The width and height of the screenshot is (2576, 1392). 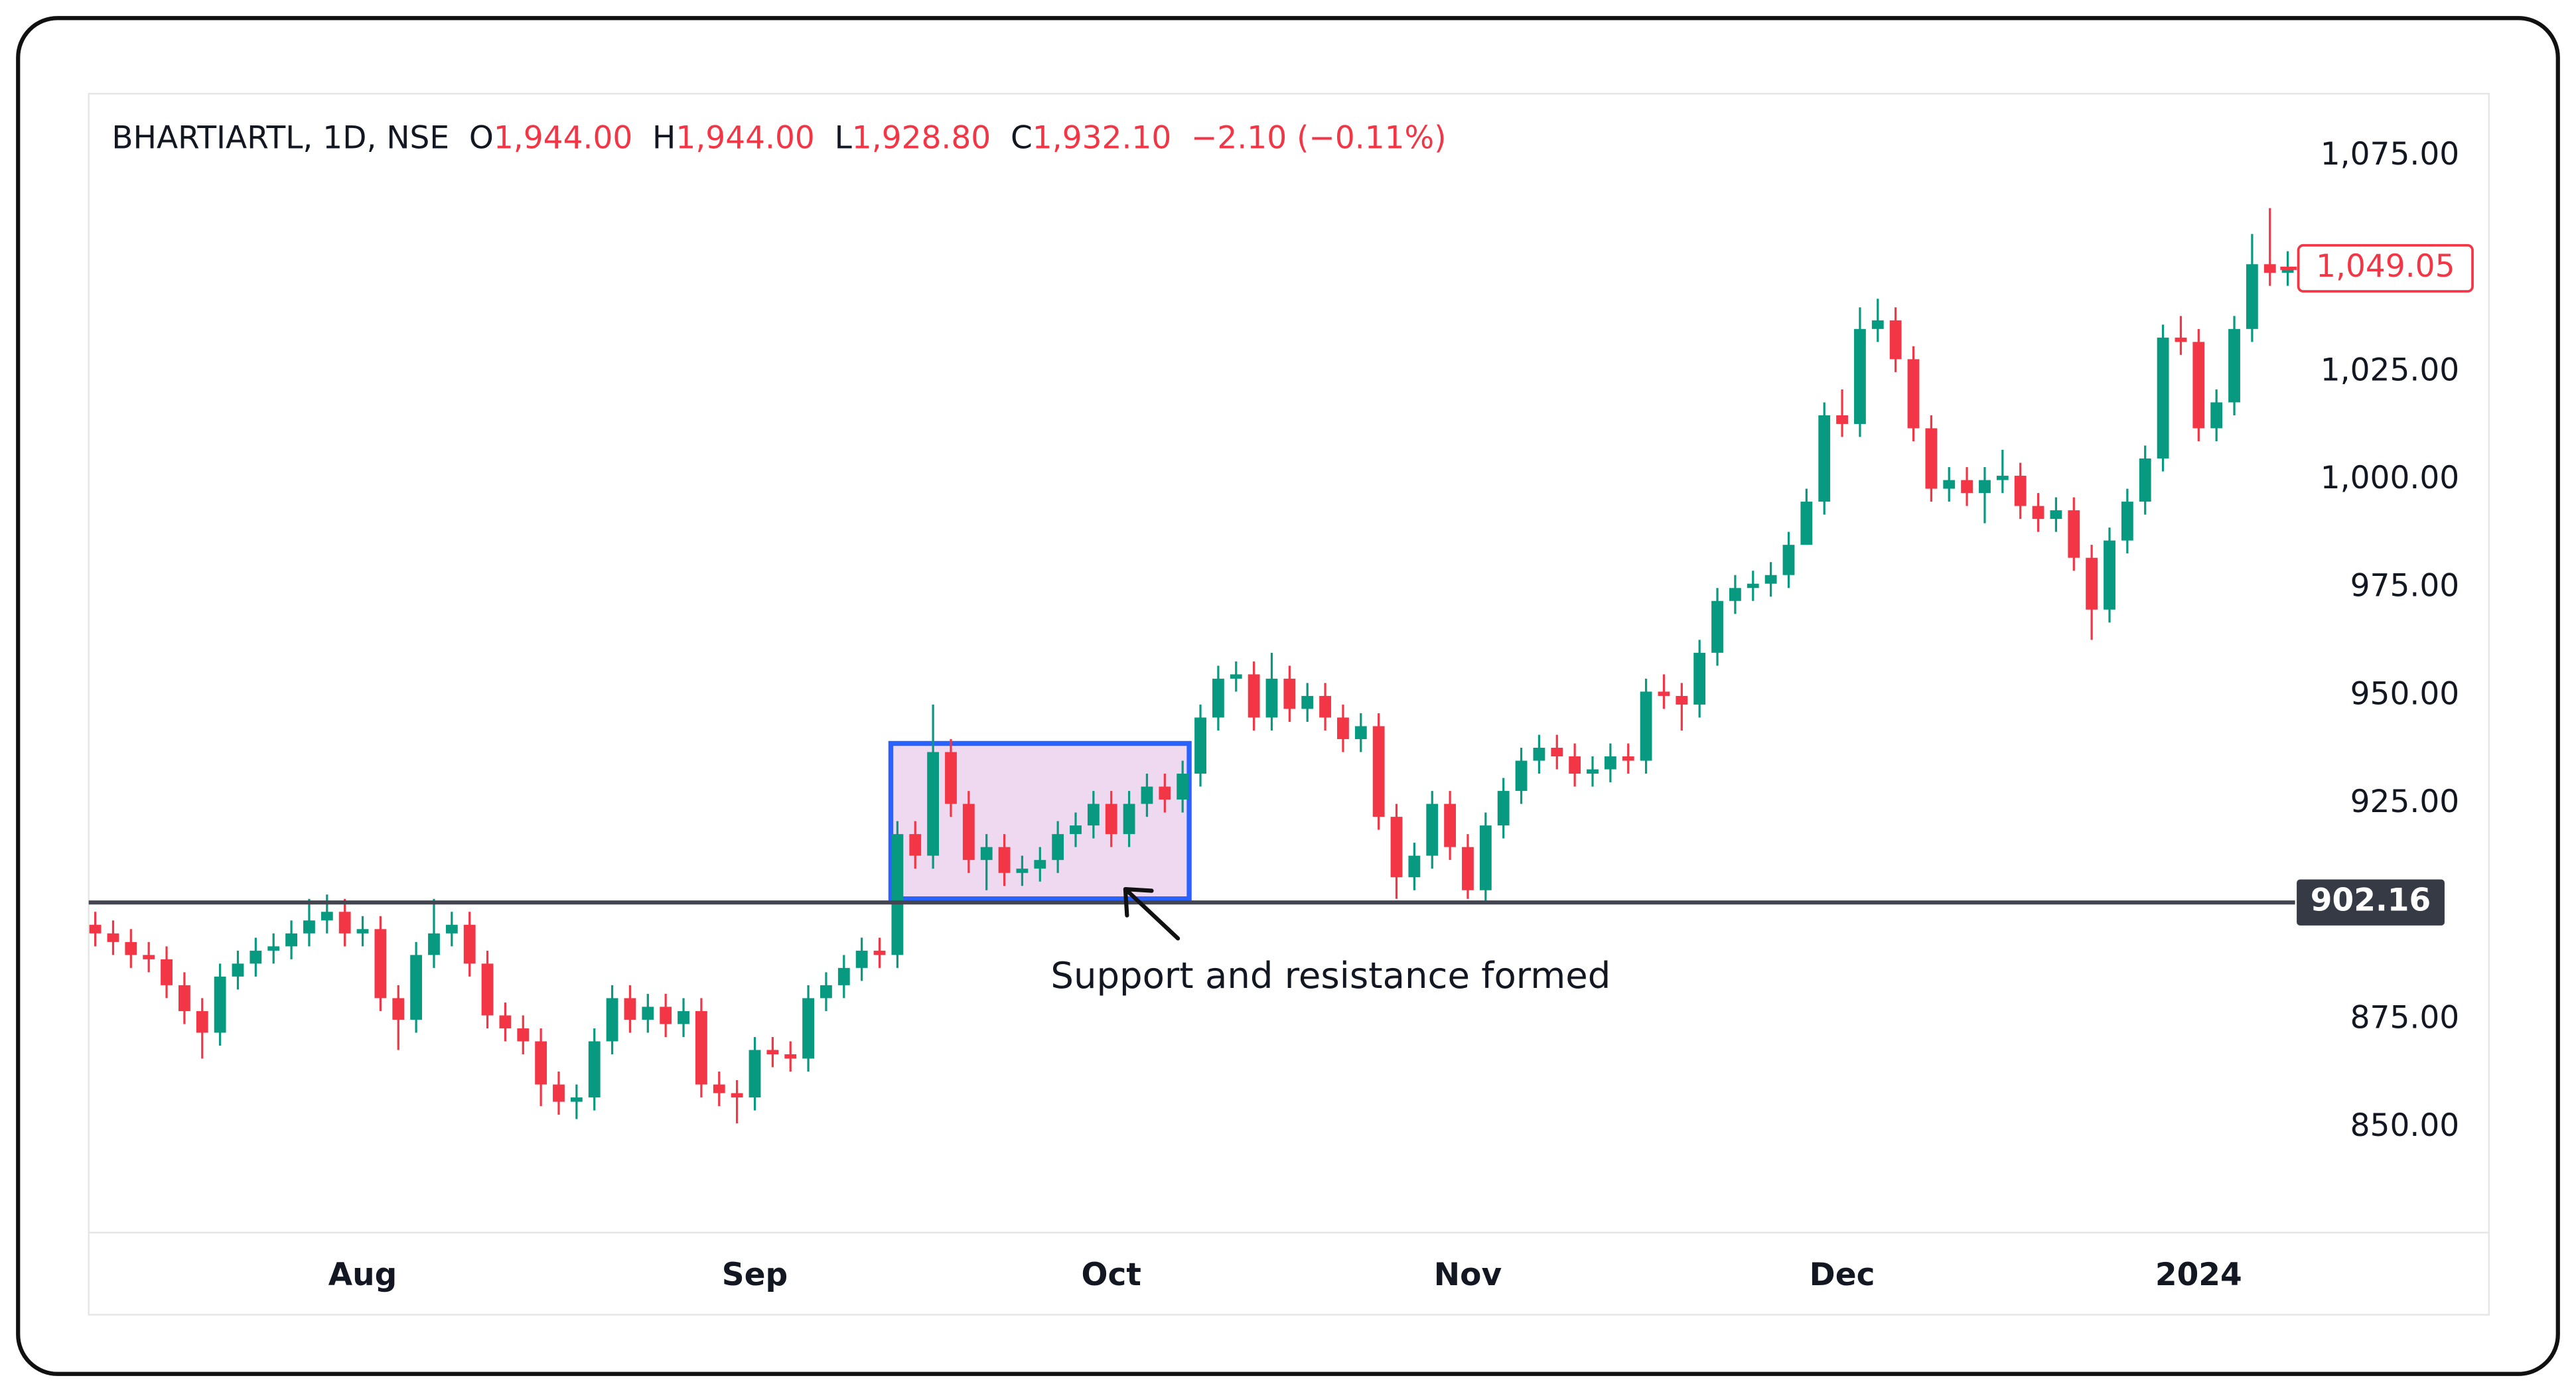 What do you see at coordinates (922, 137) in the screenshot?
I see `header-field-value: 1,928.80` at bounding box center [922, 137].